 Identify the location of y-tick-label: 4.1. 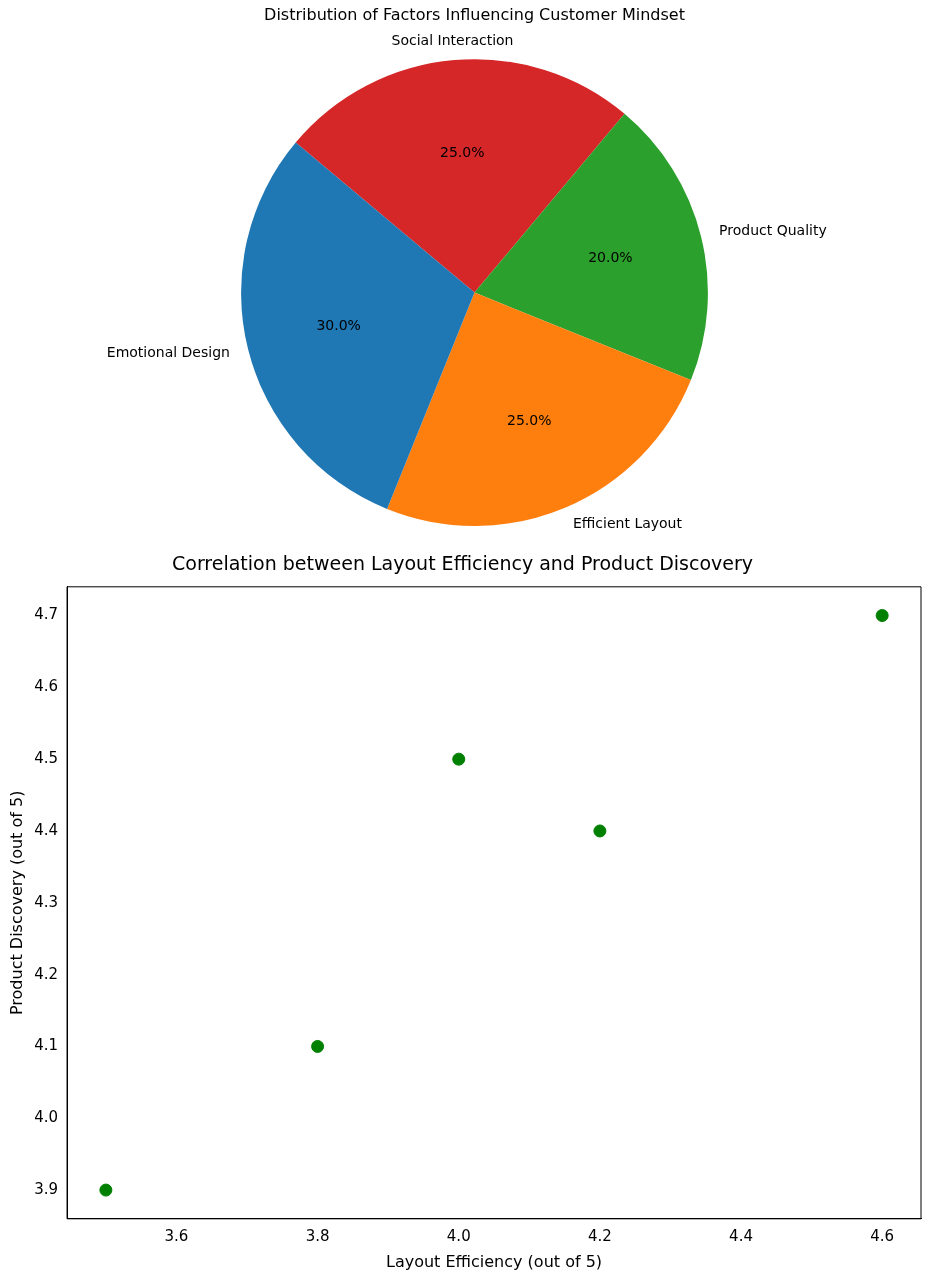
(46, 1045).